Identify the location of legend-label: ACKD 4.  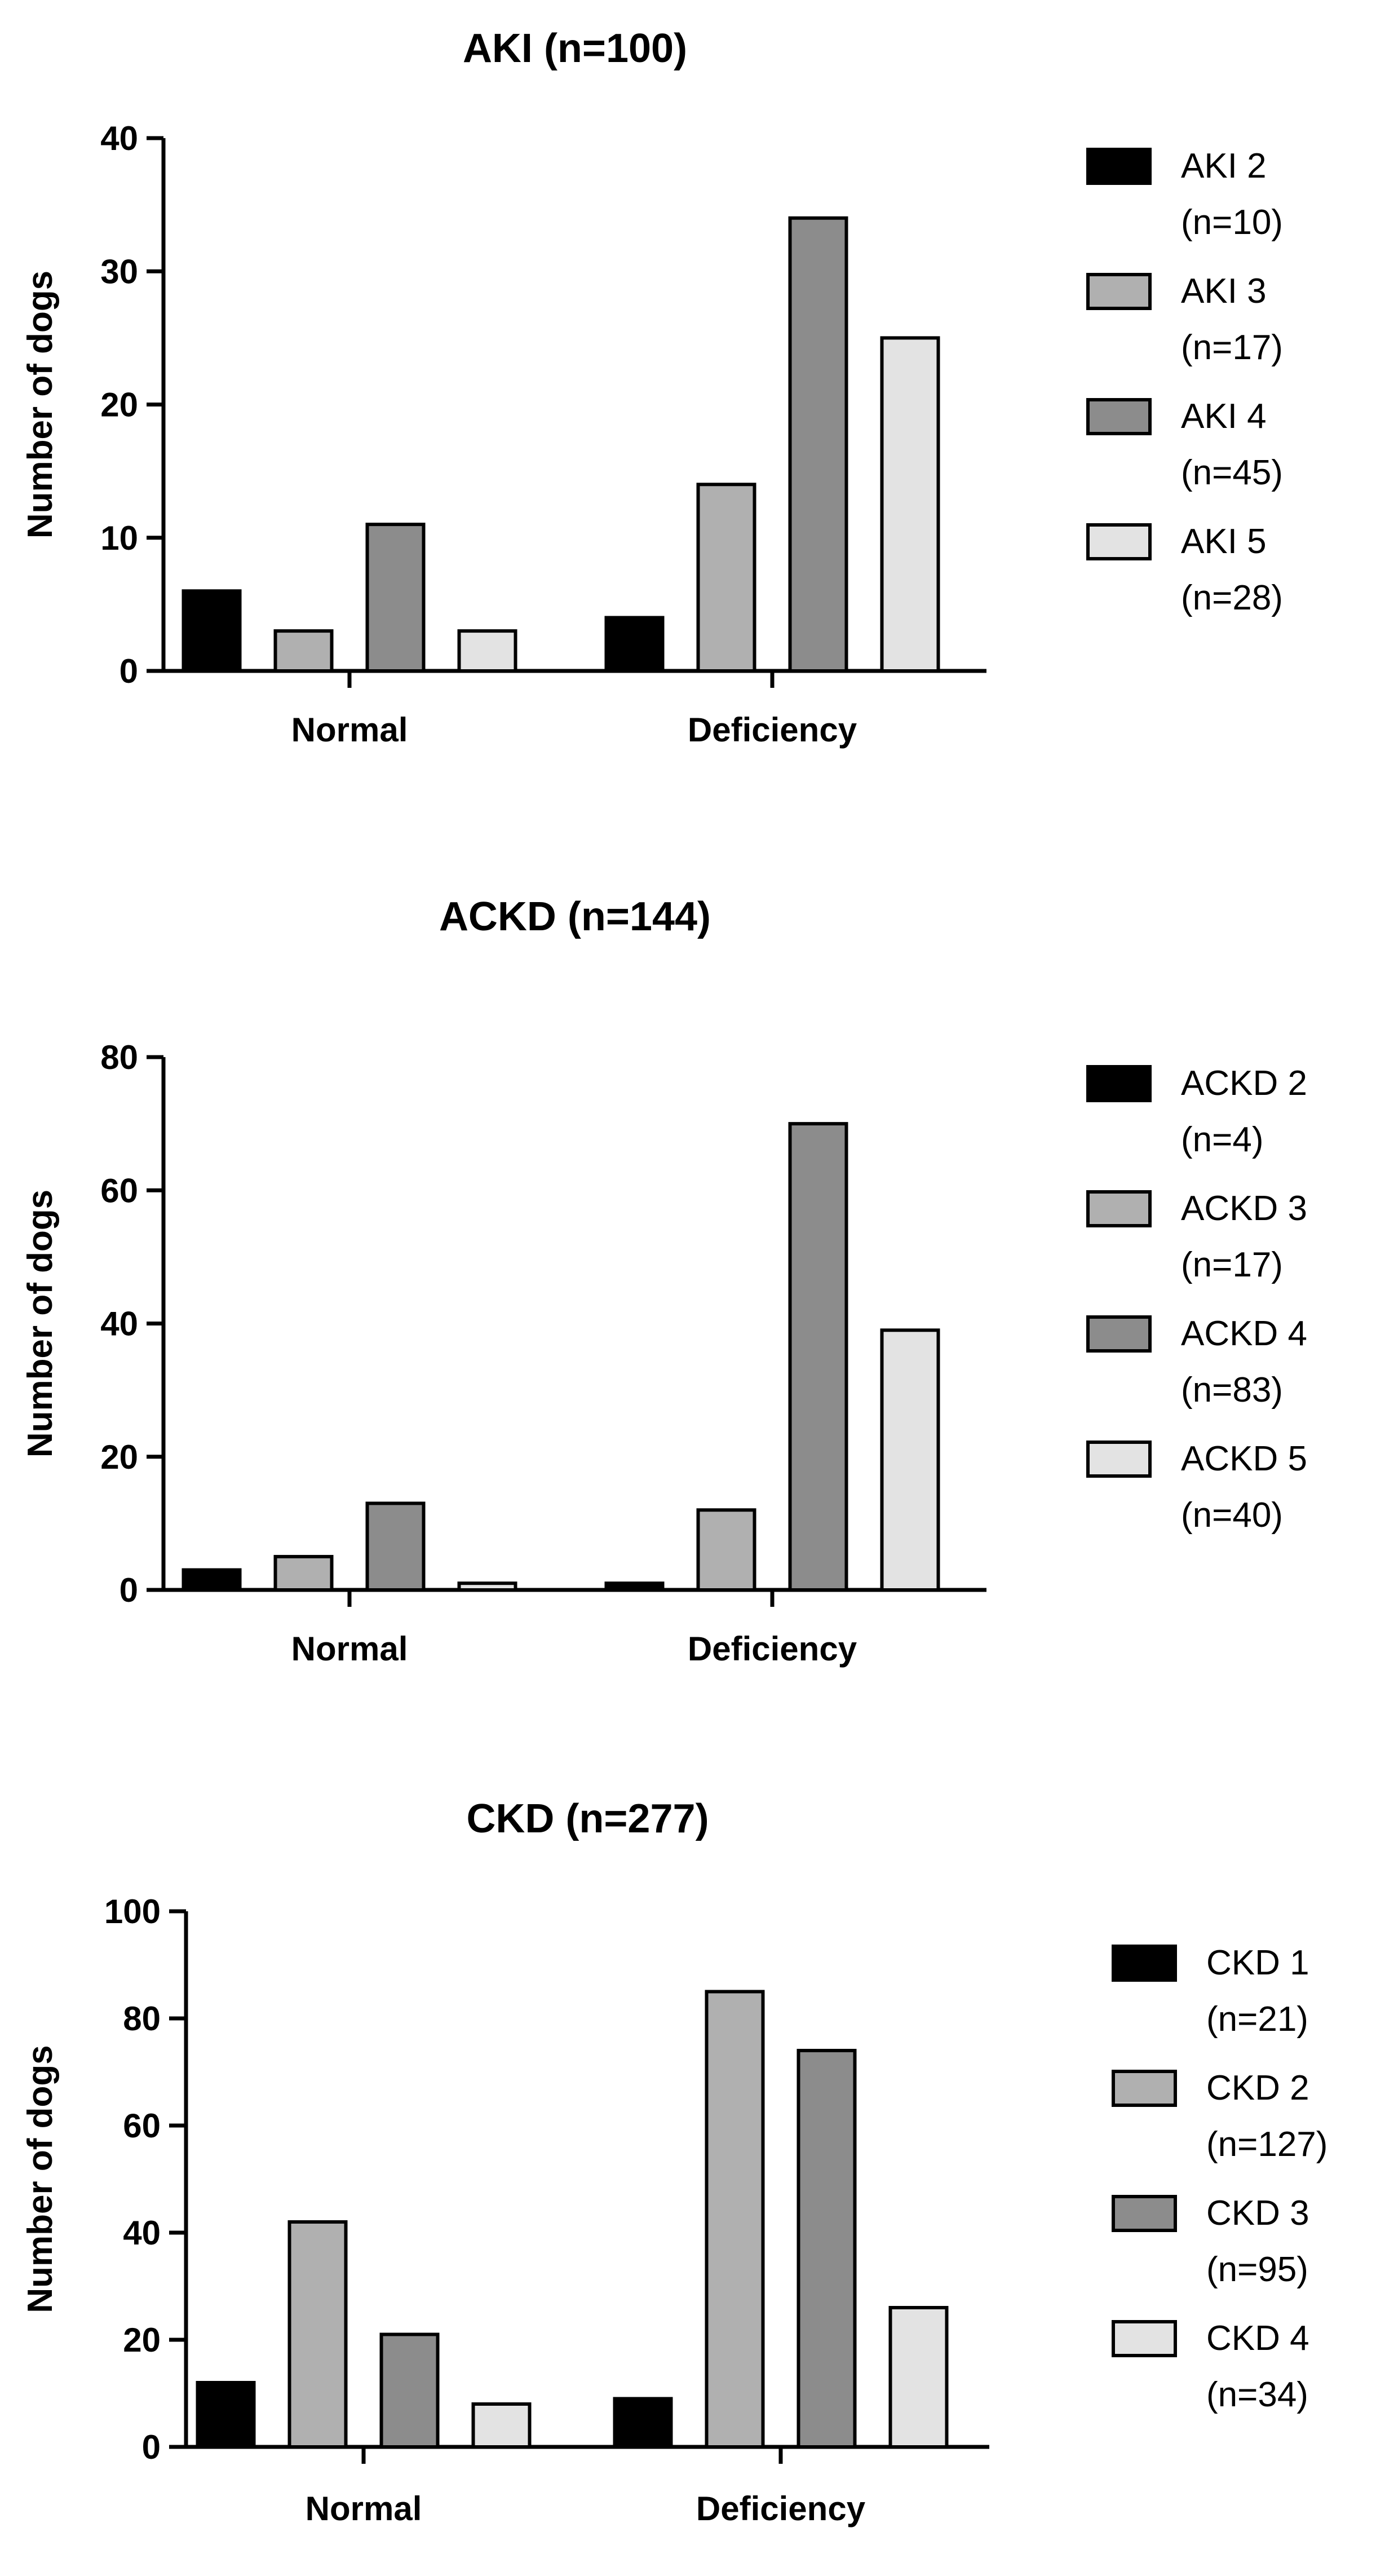
(1244, 1333).